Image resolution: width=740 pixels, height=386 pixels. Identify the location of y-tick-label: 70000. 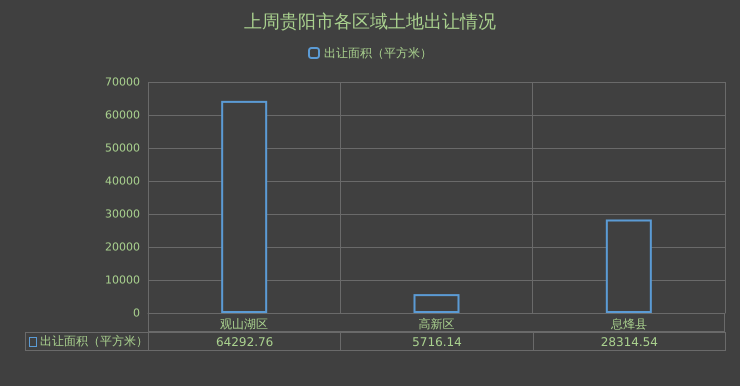
(122, 82).